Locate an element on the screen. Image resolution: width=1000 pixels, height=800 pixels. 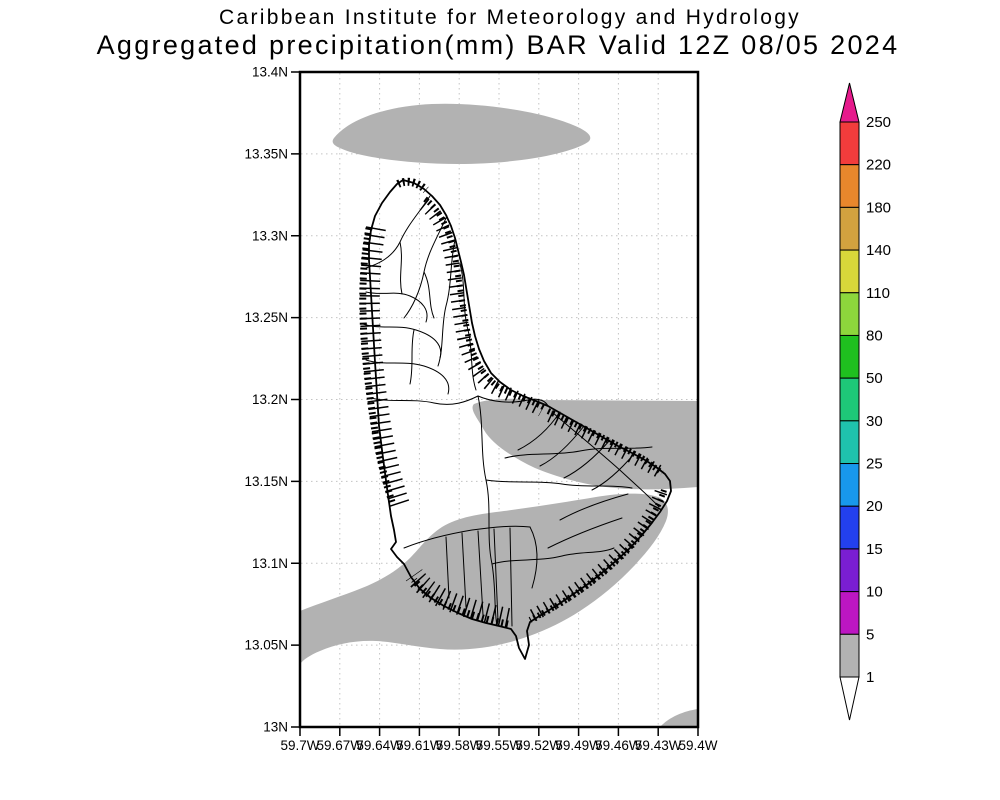
colorbar-tick-label: 25 is located at coordinates (874, 464).